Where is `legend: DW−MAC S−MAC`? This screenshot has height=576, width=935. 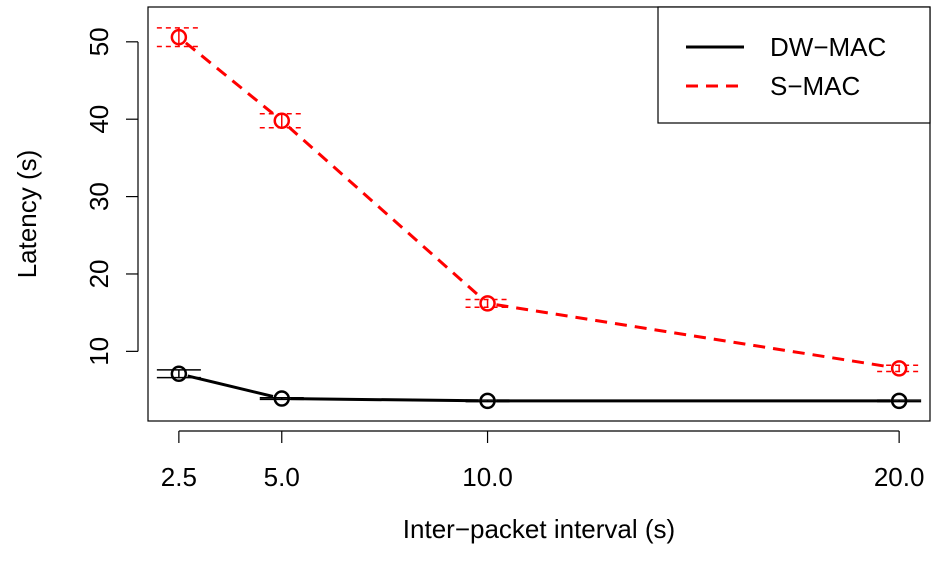 legend: DW−MAC S−MAC is located at coordinates (794, 65).